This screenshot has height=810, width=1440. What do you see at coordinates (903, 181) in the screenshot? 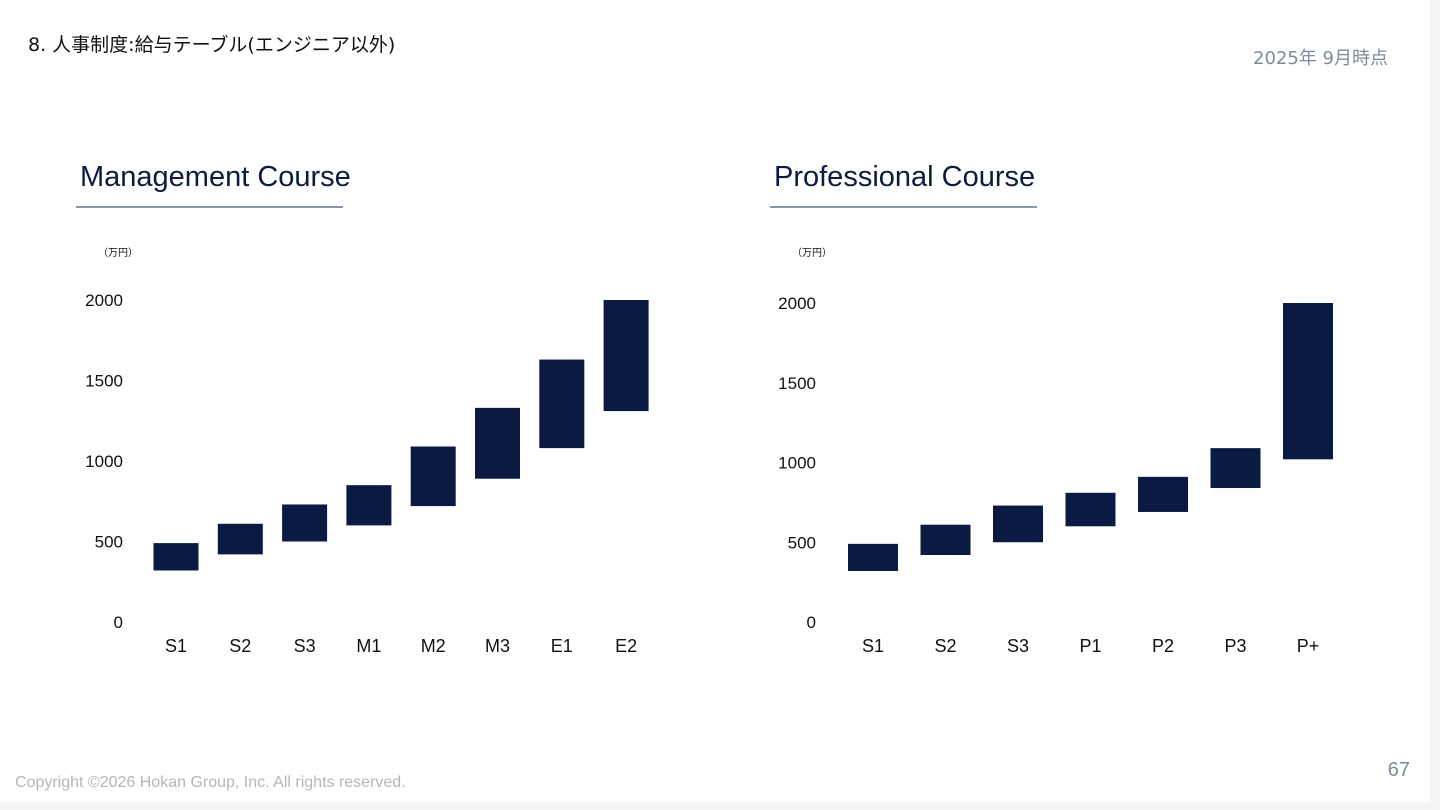
I see `professional-course-title: Professional Course` at bounding box center [903, 181].